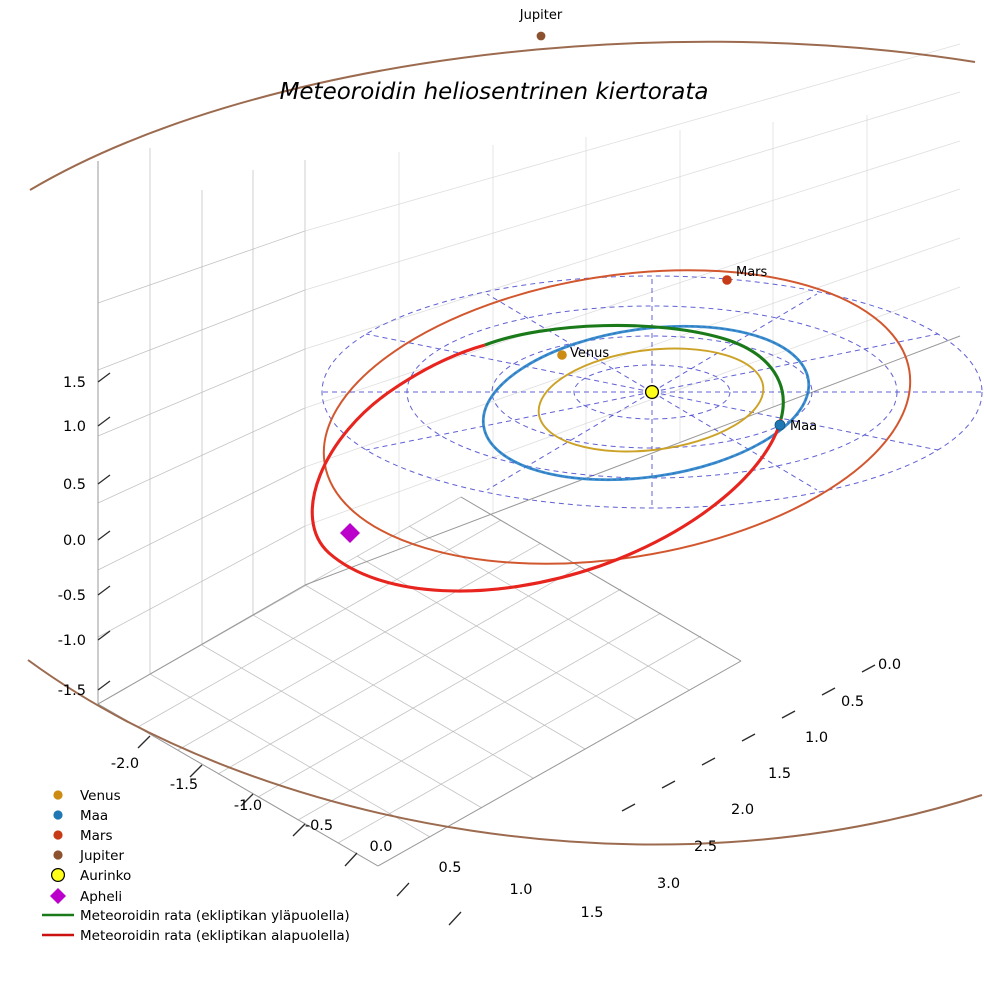 This screenshot has width=984, height=984. I want to click on mars-marker, so click(727, 280).